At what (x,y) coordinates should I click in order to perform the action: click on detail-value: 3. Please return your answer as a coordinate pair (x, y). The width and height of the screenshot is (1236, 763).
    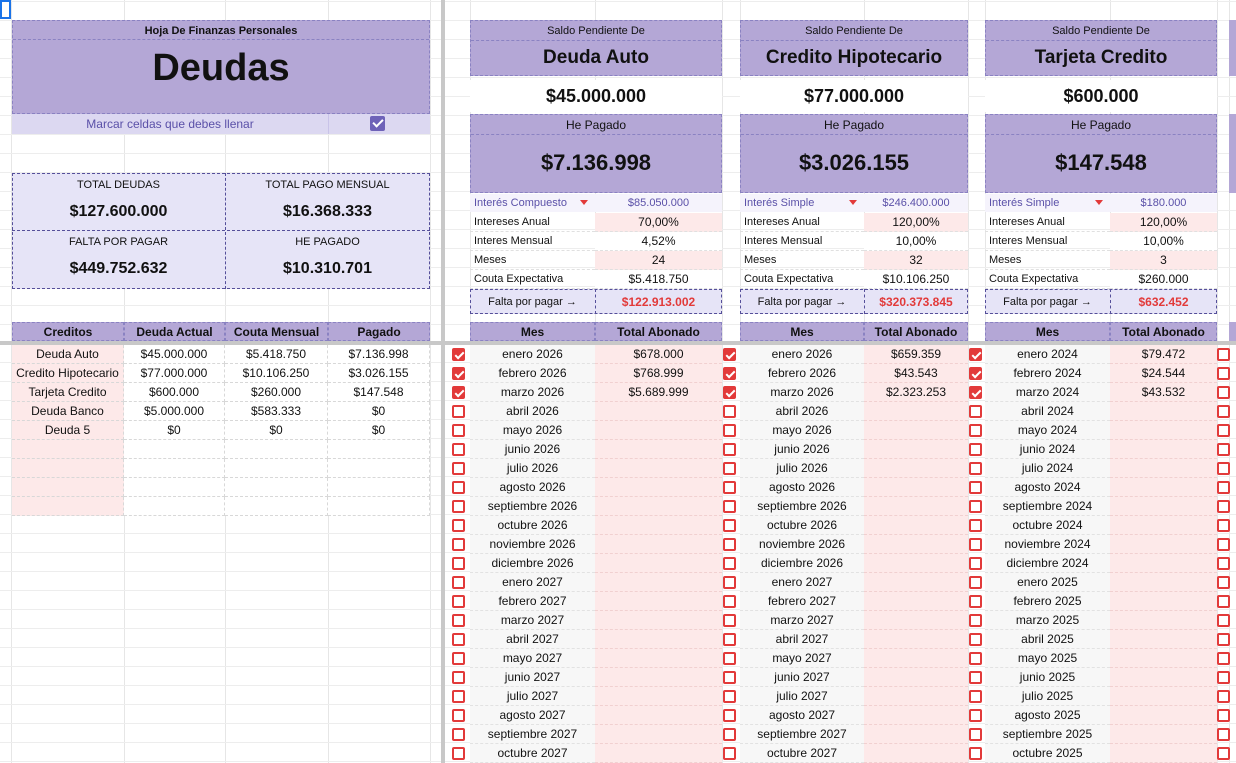
    Looking at the image, I should click on (1163, 260).